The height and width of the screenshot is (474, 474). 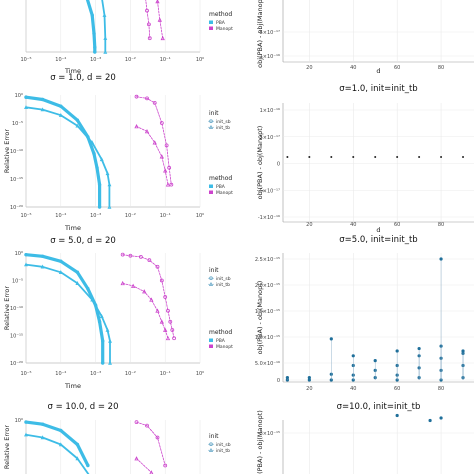 What do you see at coordinates (309, 225) in the screenshot?
I see `right-2-x-tick: 20` at bounding box center [309, 225].